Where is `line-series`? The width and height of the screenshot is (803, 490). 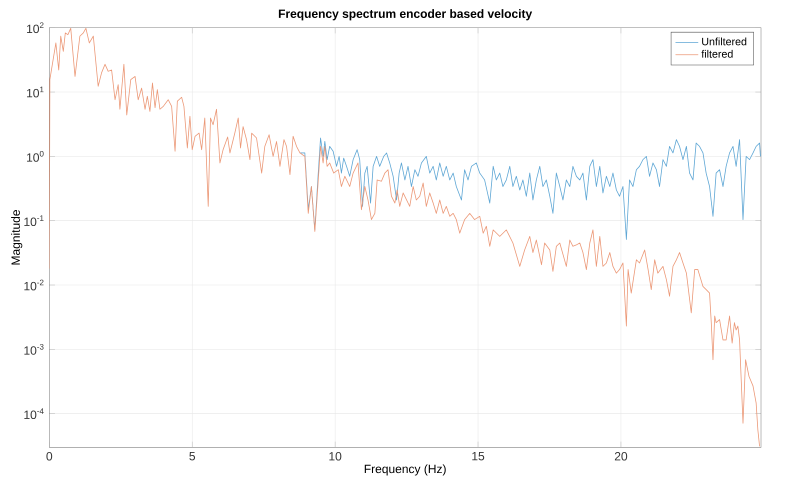 line-series is located at coordinates (530, 189).